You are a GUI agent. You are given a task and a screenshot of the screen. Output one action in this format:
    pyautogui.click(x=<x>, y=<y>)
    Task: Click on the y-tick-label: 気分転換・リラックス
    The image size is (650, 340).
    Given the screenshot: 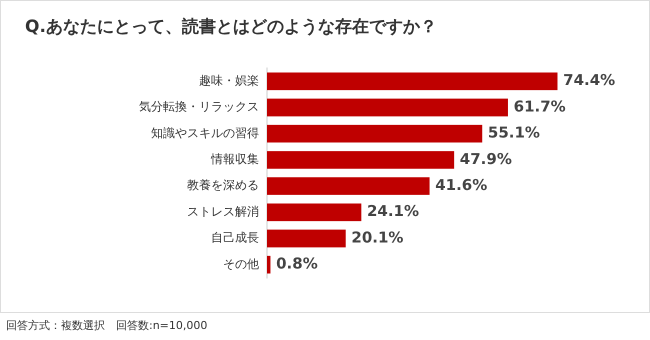 What is the action you would take?
    pyautogui.click(x=199, y=107)
    